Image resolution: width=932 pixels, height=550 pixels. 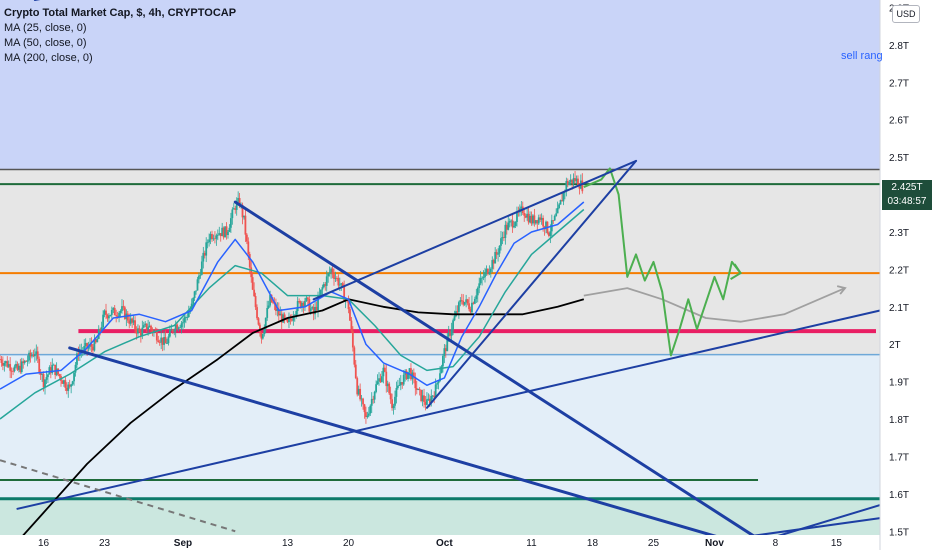 I want to click on green-arrowhead, so click(x=736, y=271).